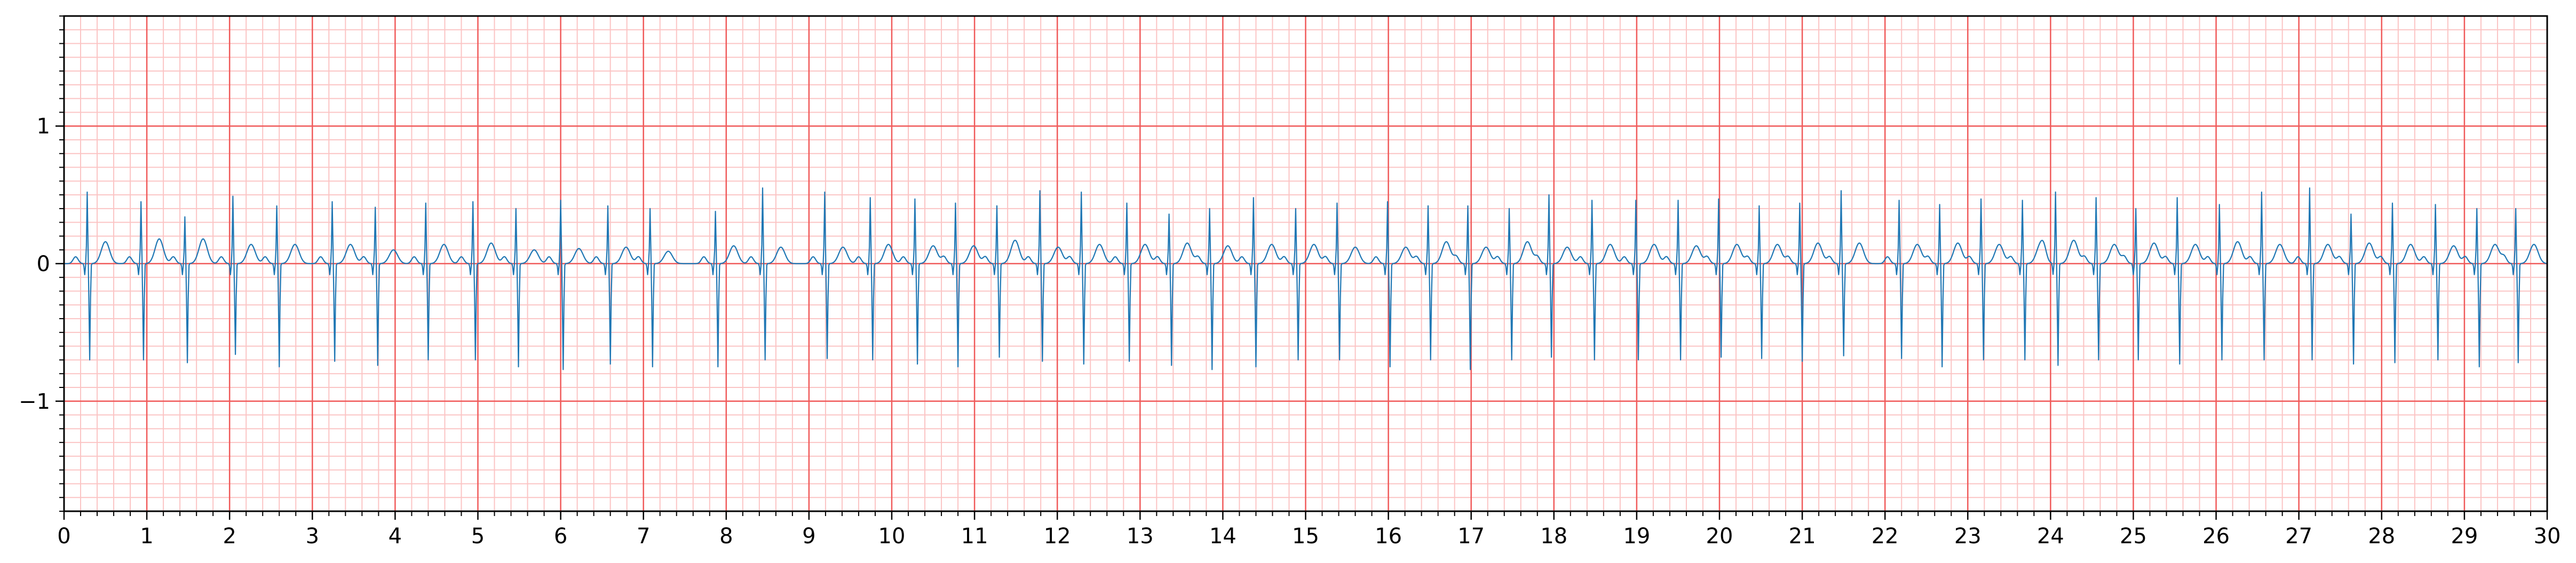 The width and height of the screenshot is (2576, 563). I want to click on x-tick-label: 4, so click(395, 536).